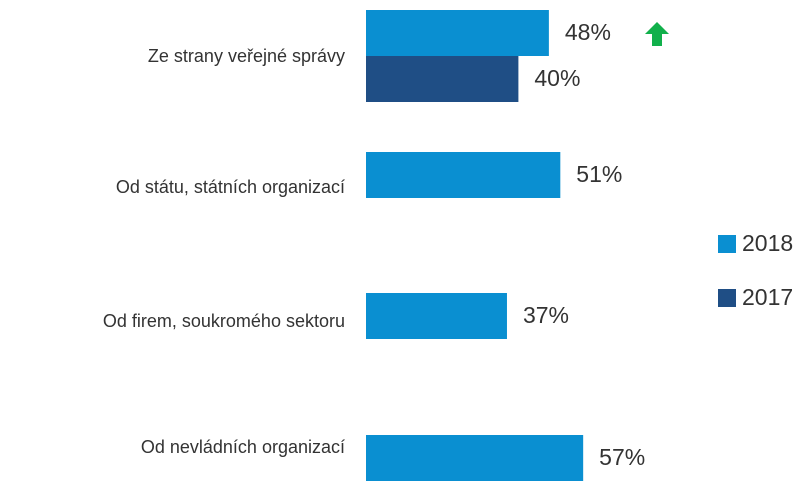 This screenshot has width=807, height=481. What do you see at coordinates (622, 457) in the screenshot?
I see `value-label: 57%` at bounding box center [622, 457].